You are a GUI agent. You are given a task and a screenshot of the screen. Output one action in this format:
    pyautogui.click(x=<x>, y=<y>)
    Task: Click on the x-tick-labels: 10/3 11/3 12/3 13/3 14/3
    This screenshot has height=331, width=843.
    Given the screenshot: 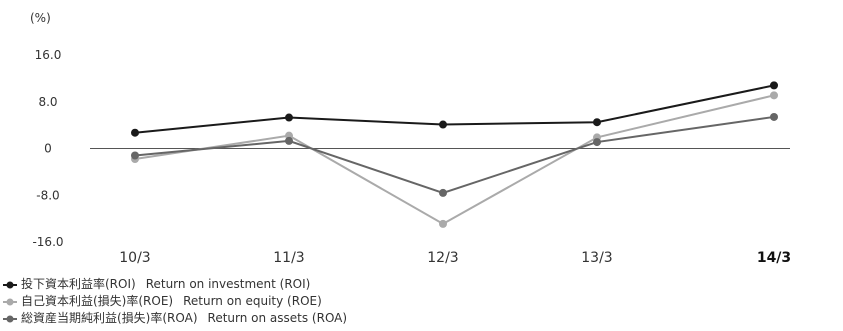 What is the action you would take?
    pyautogui.click(x=455, y=258)
    